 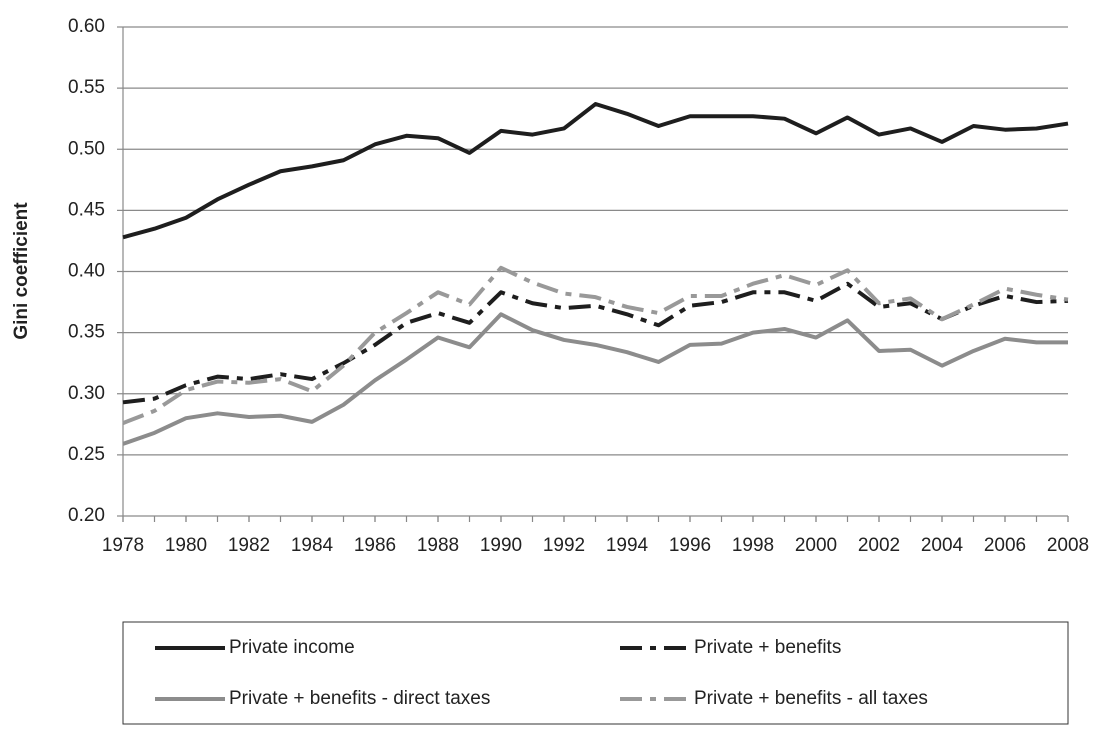 What do you see at coordinates (186, 545) in the screenshot?
I see `x-tick-label: 1980` at bounding box center [186, 545].